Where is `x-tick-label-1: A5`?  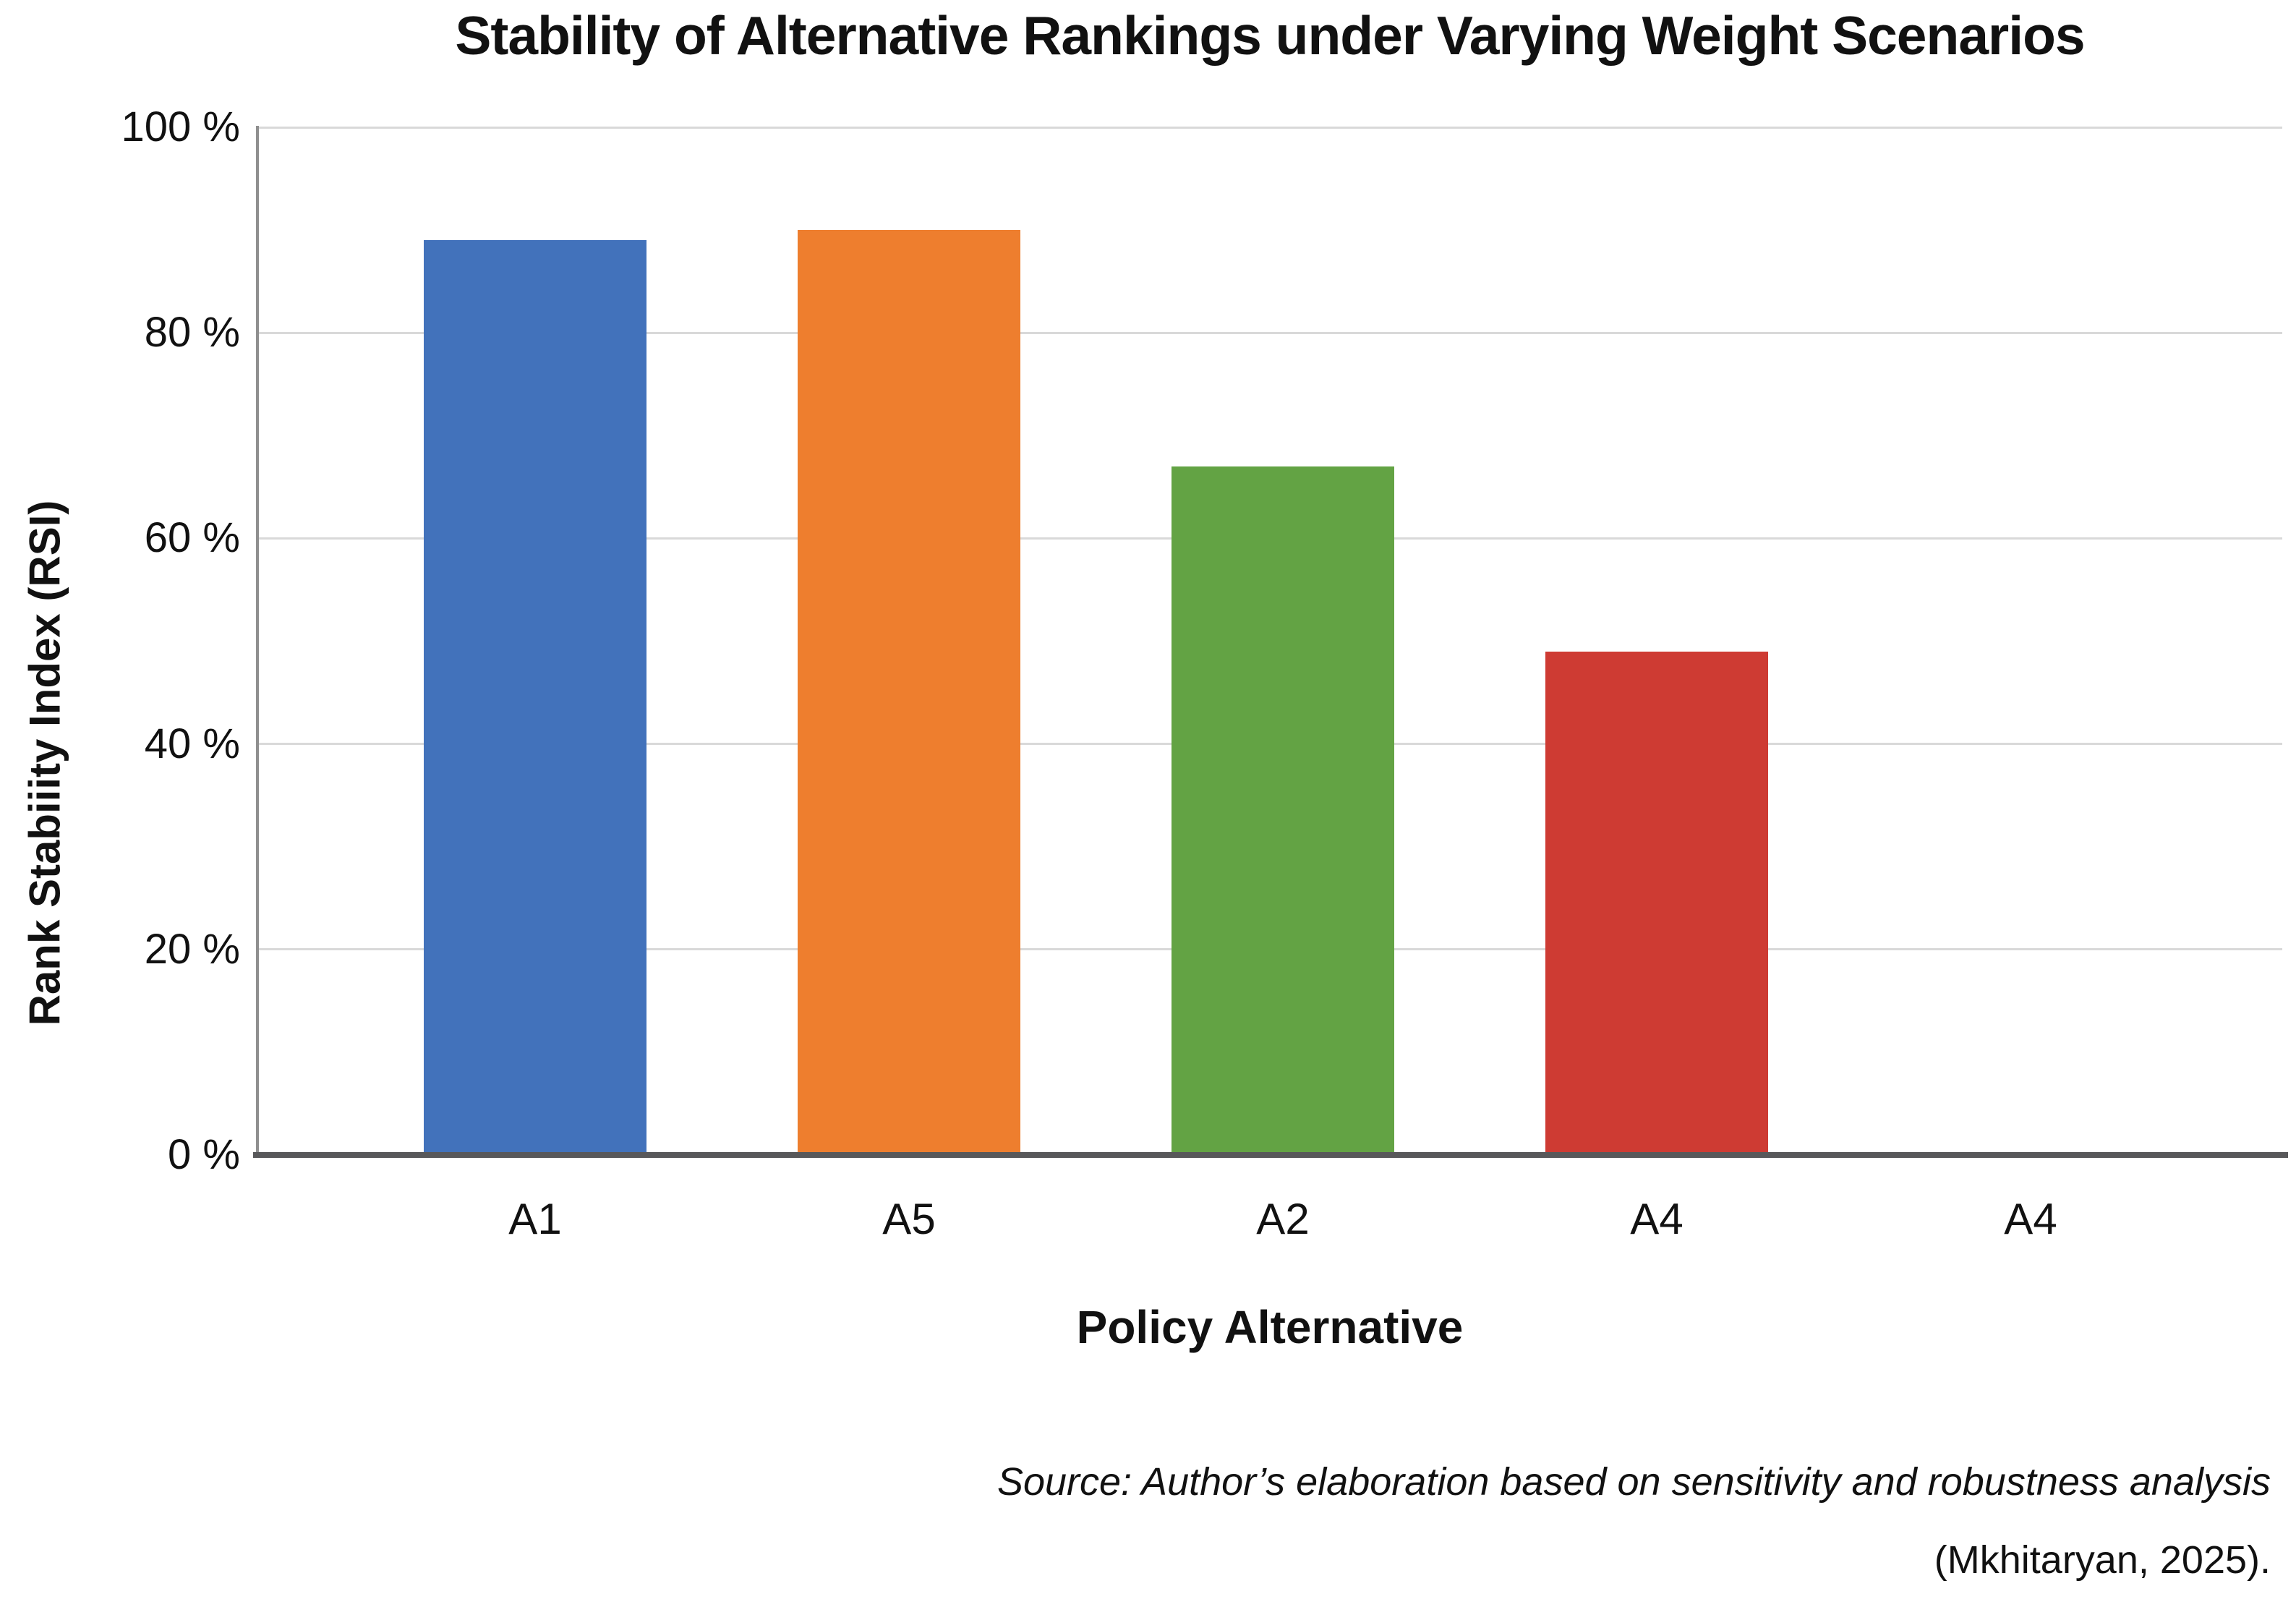
x-tick-label-1: A5 is located at coordinates (909, 1219).